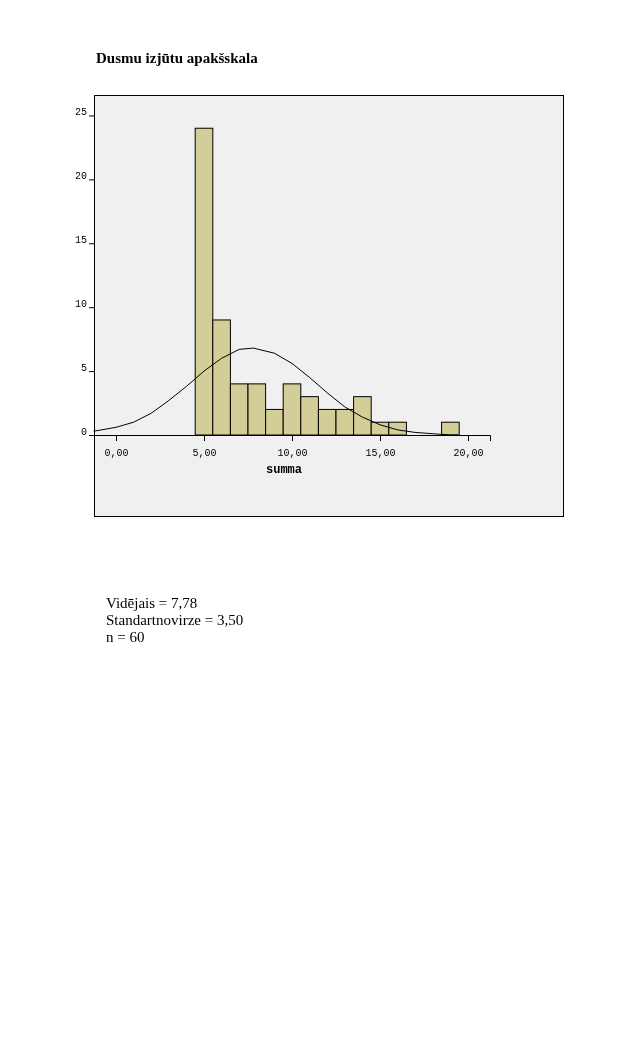 The image size is (642, 1045). What do you see at coordinates (80, 112) in the screenshot?
I see `y-tick-label: 25` at bounding box center [80, 112].